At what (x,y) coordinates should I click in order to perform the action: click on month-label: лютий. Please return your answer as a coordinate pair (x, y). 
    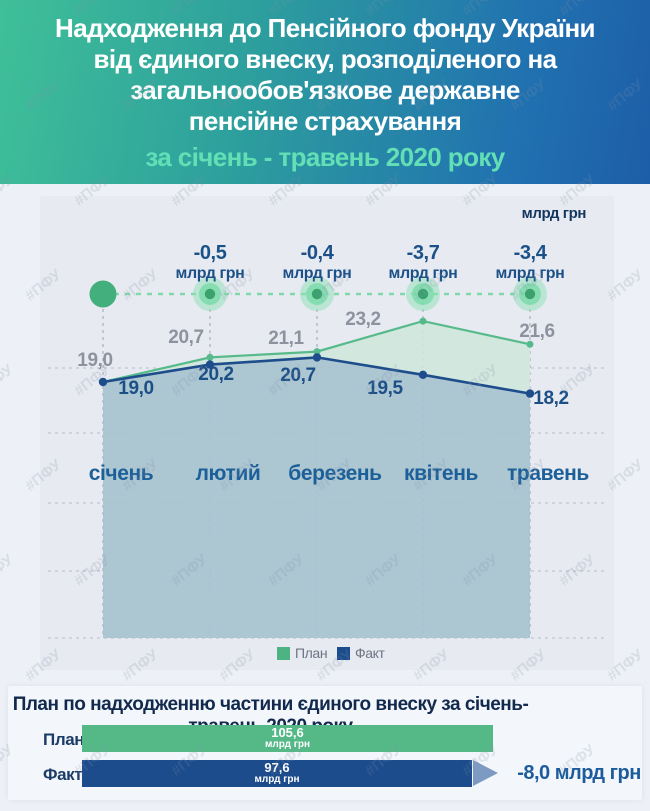
    Looking at the image, I should click on (228, 473).